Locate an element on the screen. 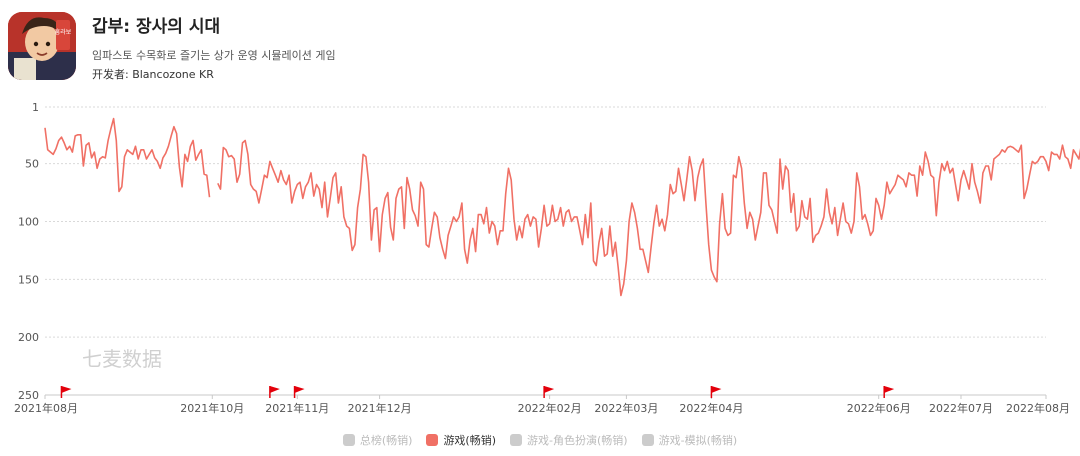 This screenshot has height=456, width=1080. x-tick-label: 2022年04月 is located at coordinates (711, 408).